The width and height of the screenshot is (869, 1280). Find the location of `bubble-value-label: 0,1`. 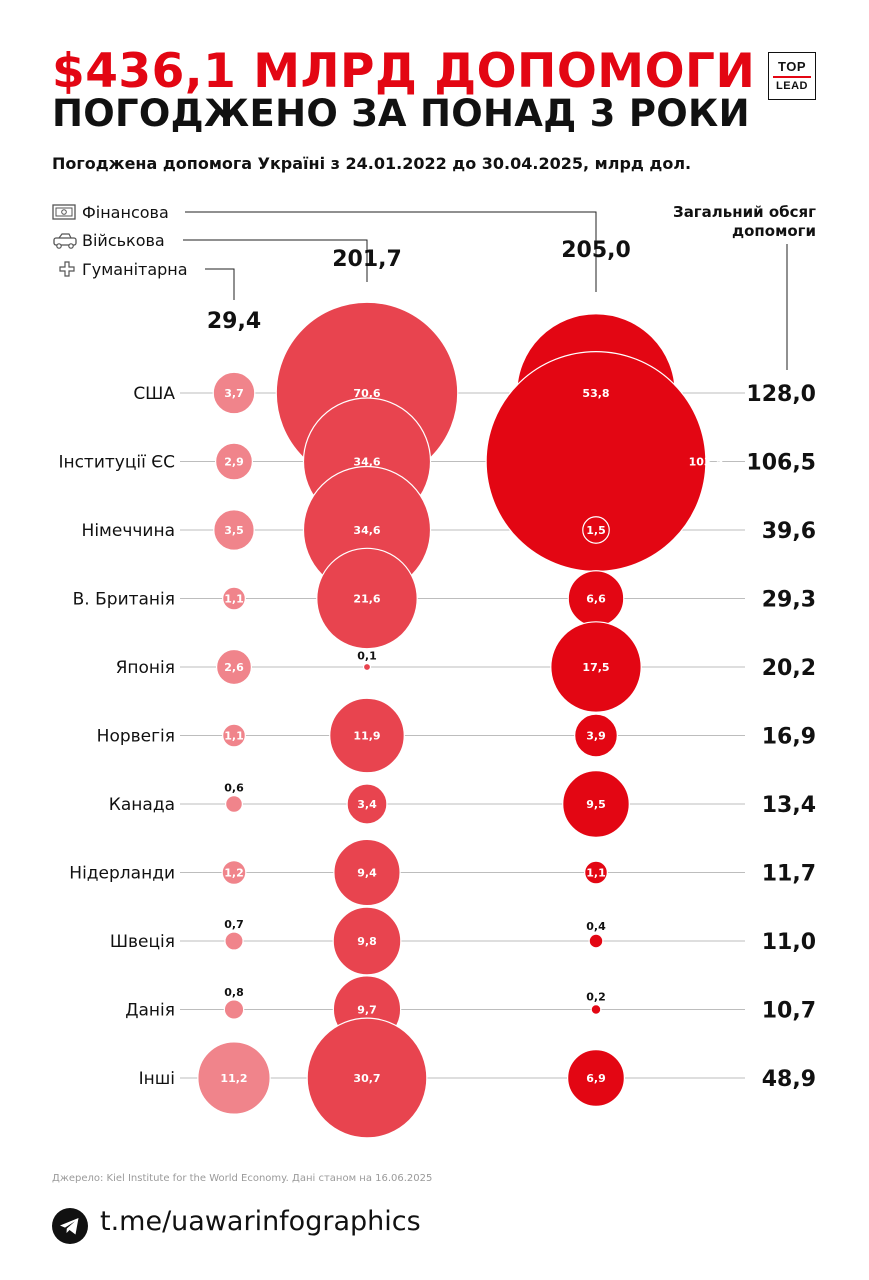

bubble-value-label: 0,1 is located at coordinates (367, 656).